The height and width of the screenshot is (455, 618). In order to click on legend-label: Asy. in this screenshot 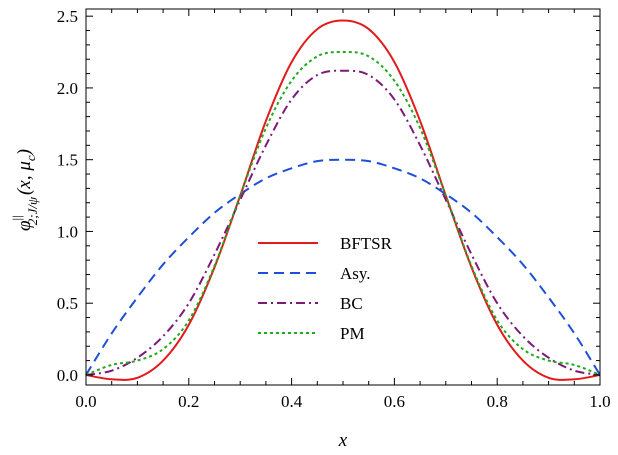, I will do `click(355, 273)`.